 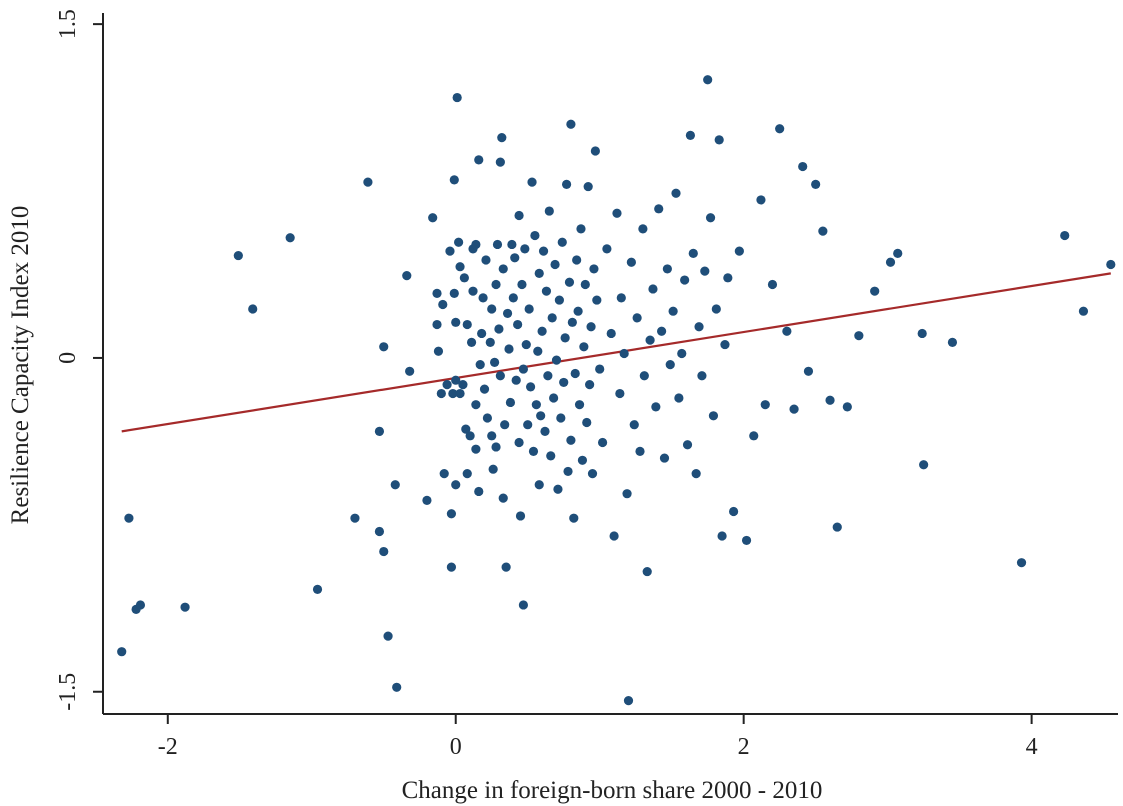 What do you see at coordinates (68, 692) in the screenshot?
I see `y-tick-label: -1.5` at bounding box center [68, 692].